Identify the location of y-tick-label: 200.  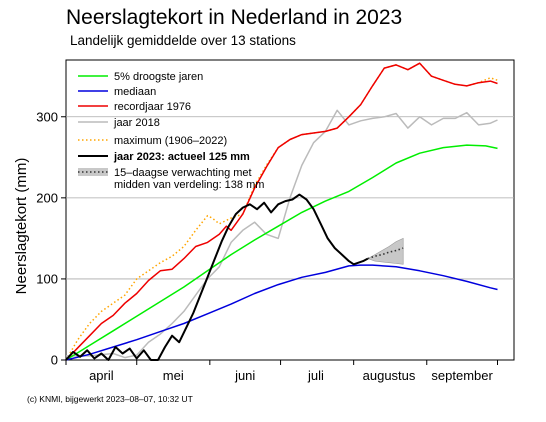
(47, 197).